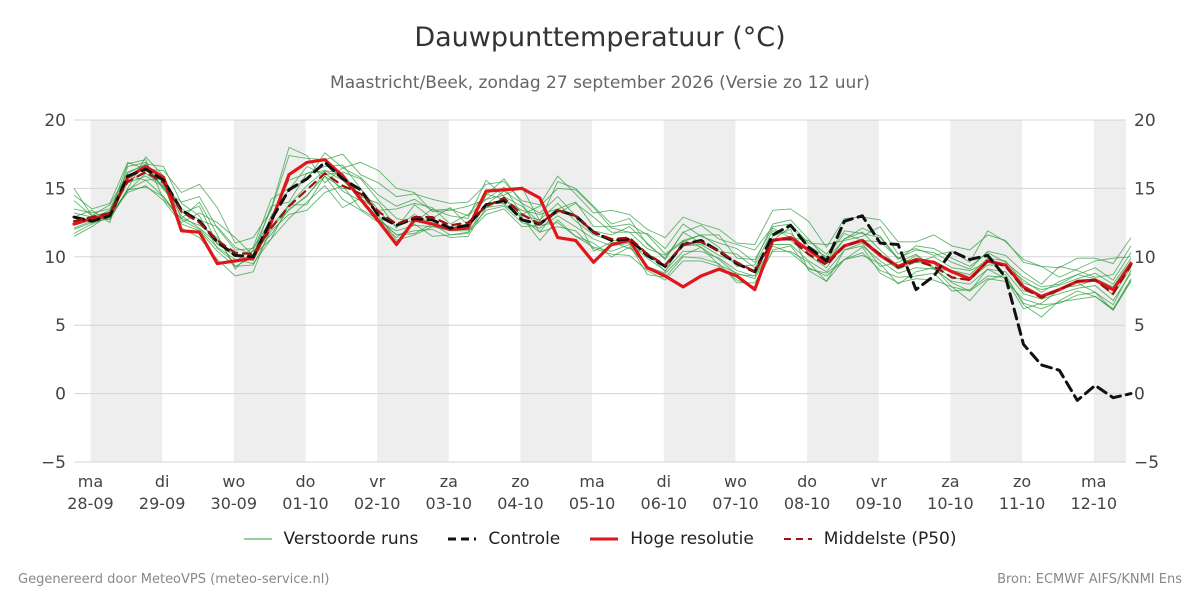 Image resolution: width=1200 pixels, height=600 pixels. Describe the element at coordinates (462, 539) in the screenshot. I see `legend-swatch-control` at that location.